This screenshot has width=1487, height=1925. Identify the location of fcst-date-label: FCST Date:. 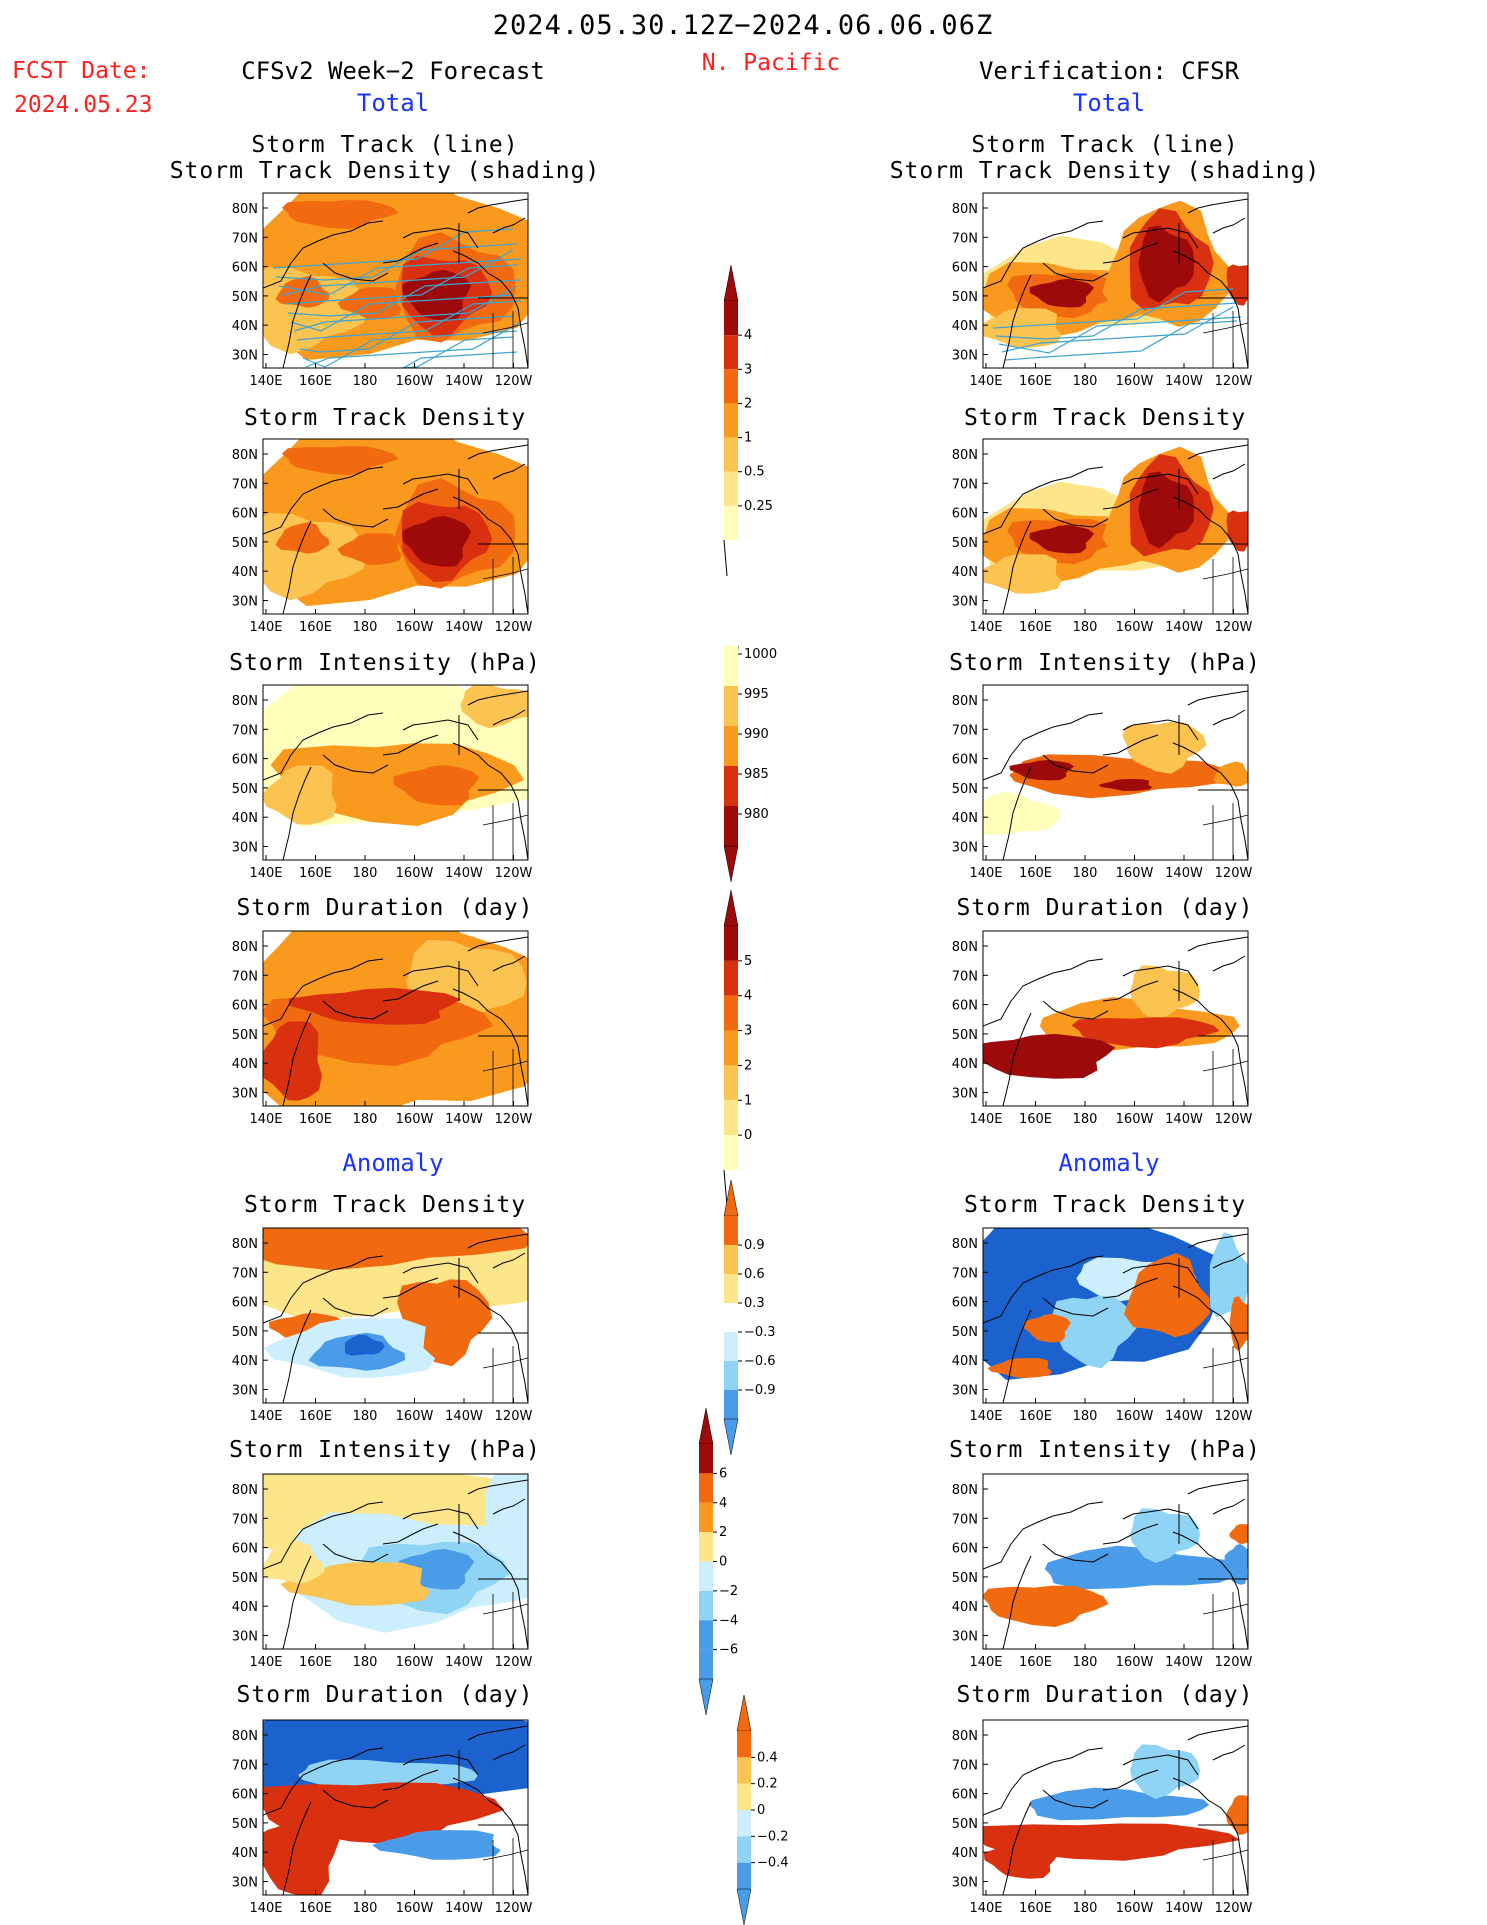
(81, 71).